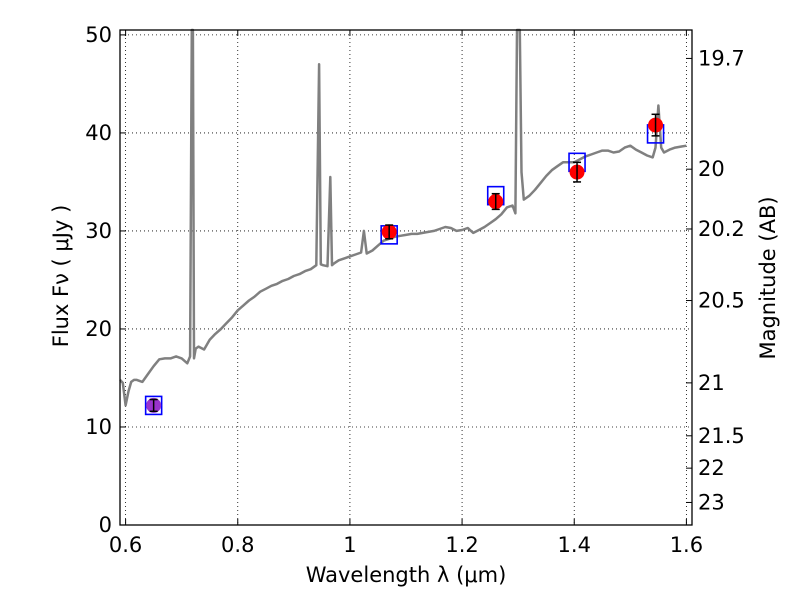 Image resolution: width=800 pixels, height=600 pixels. I want to click on y-axis-ticks: 0 10 20 30 40 50, so click(105, 280).